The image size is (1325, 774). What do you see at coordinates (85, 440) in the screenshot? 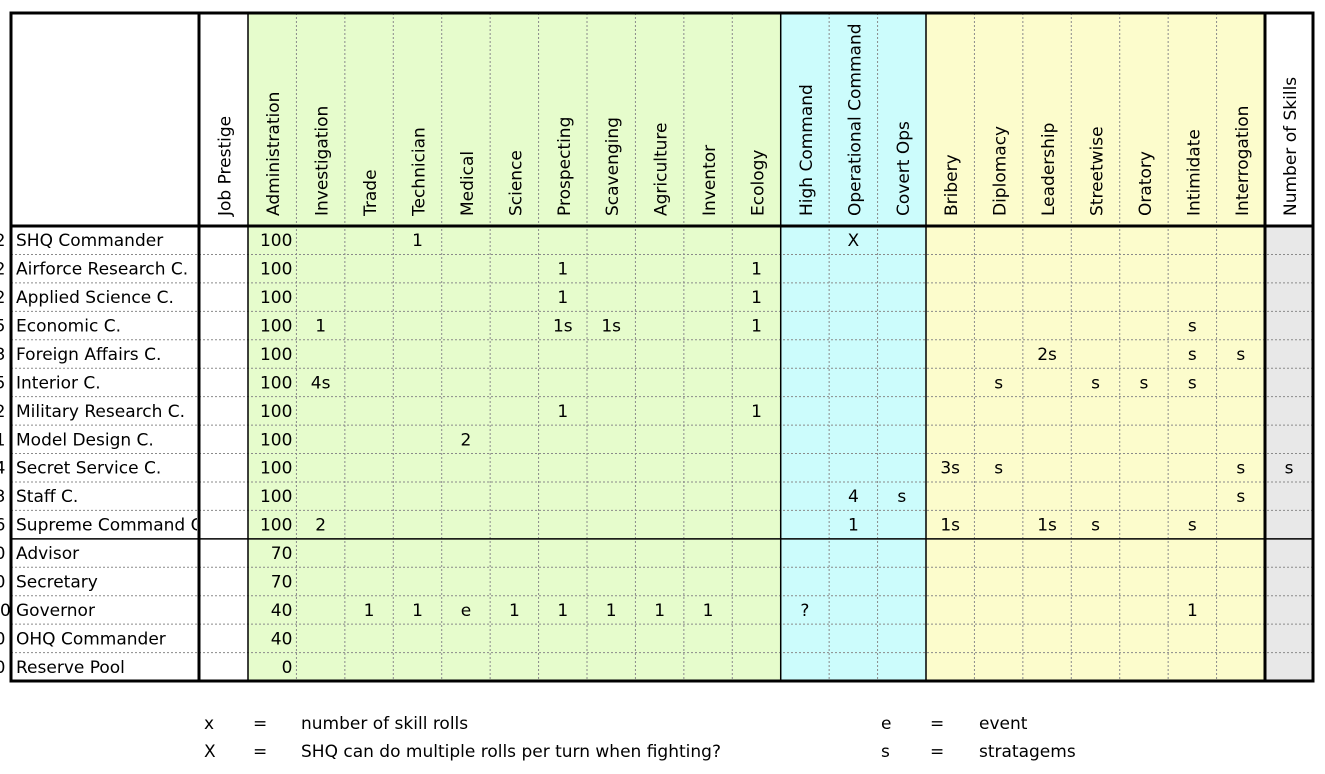
I see `row-label: Model Design C.` at bounding box center [85, 440].